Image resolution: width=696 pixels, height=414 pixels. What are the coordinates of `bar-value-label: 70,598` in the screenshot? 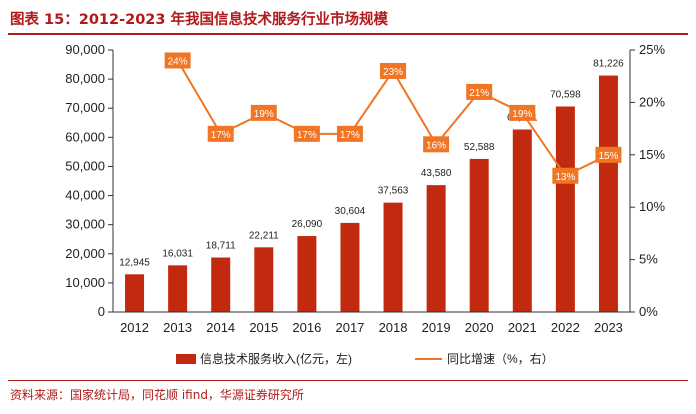 It's located at (565, 94).